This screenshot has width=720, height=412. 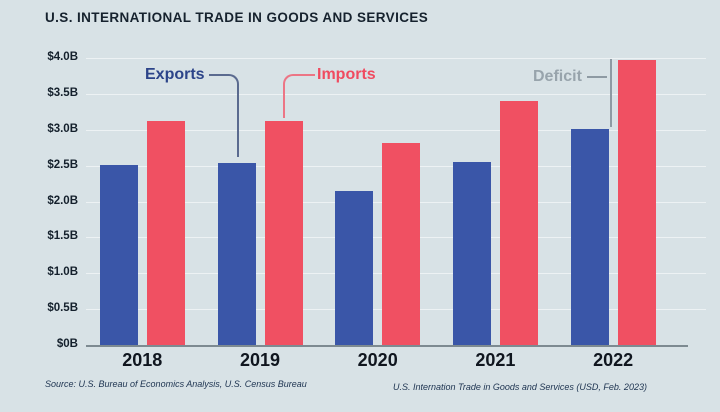 What do you see at coordinates (377, 360) in the screenshot?
I see `x-tick-label-2020: 2020` at bounding box center [377, 360].